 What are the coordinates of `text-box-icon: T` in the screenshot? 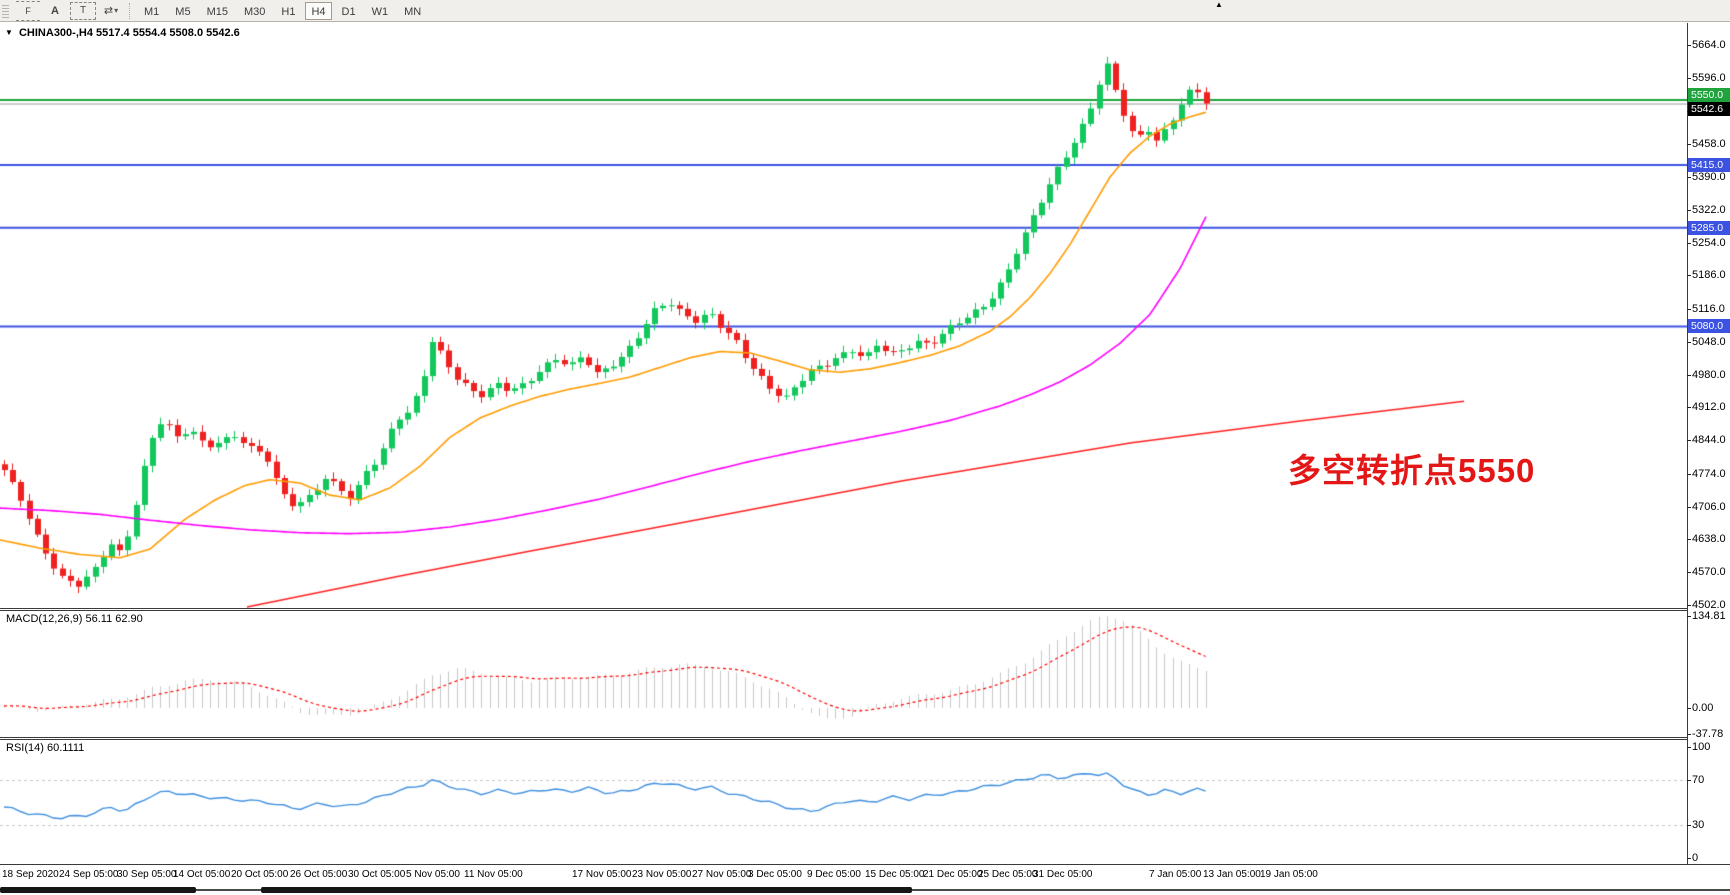 It's located at (83, 10).